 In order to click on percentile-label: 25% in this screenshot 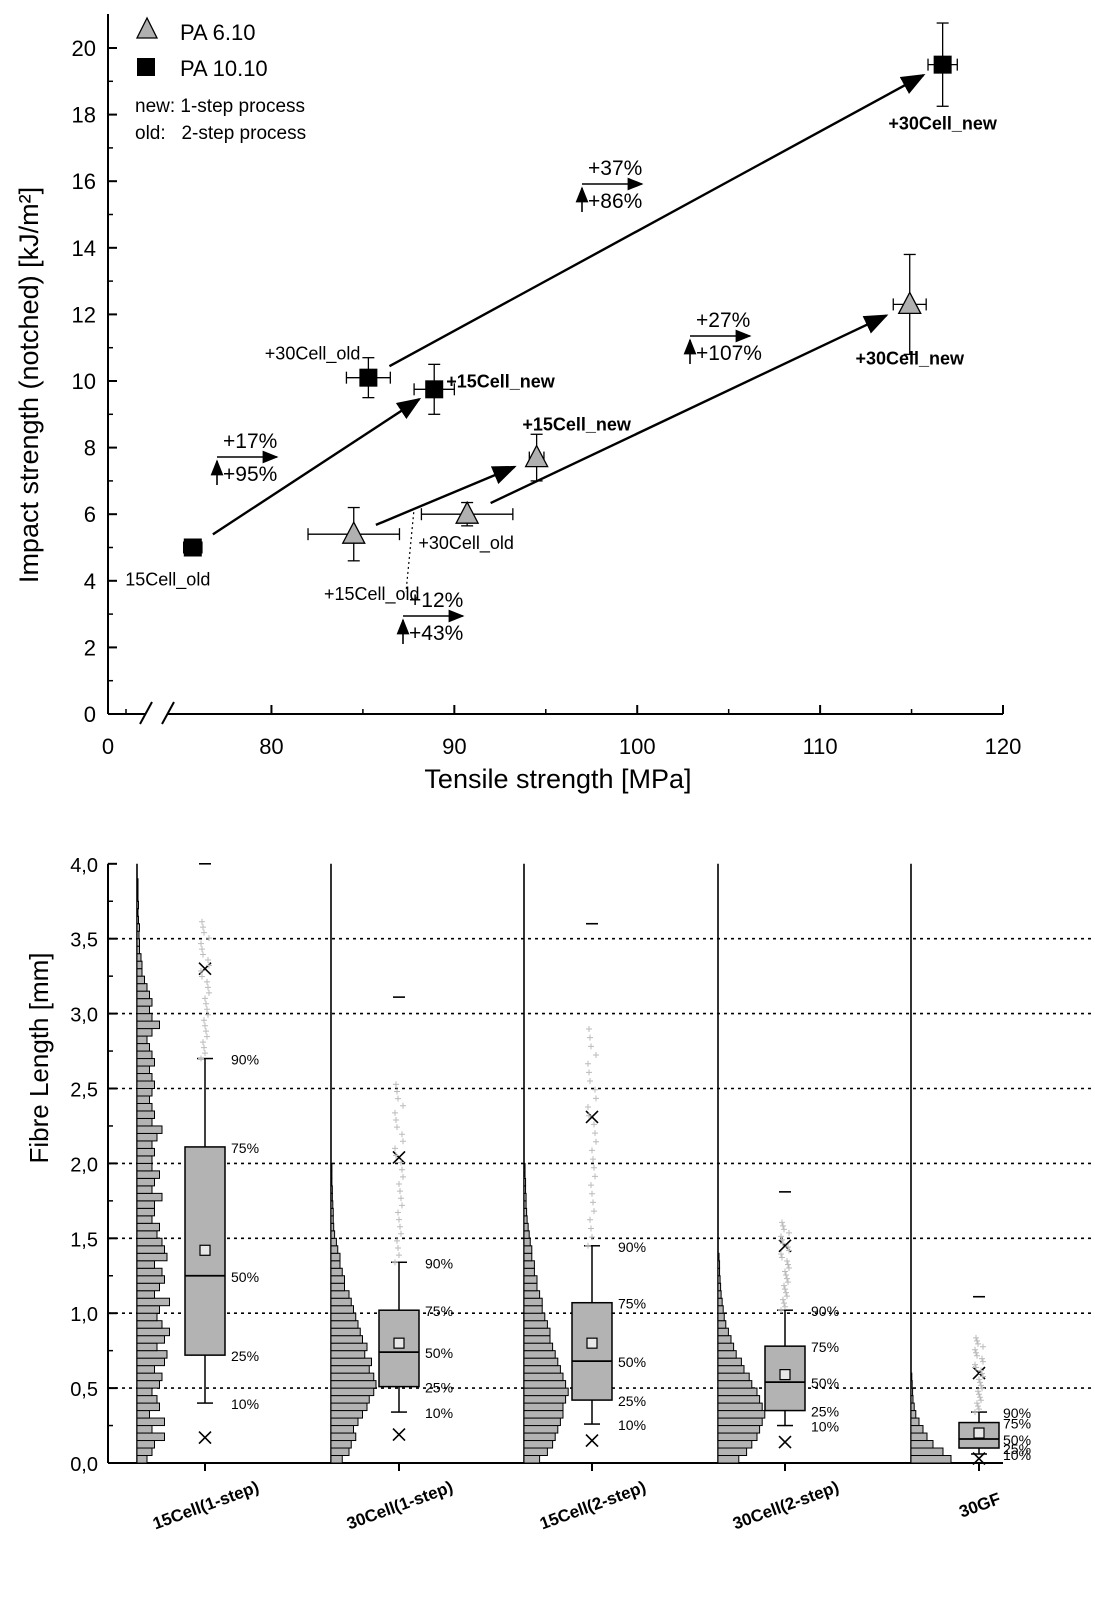, I will do `click(632, 1401)`.